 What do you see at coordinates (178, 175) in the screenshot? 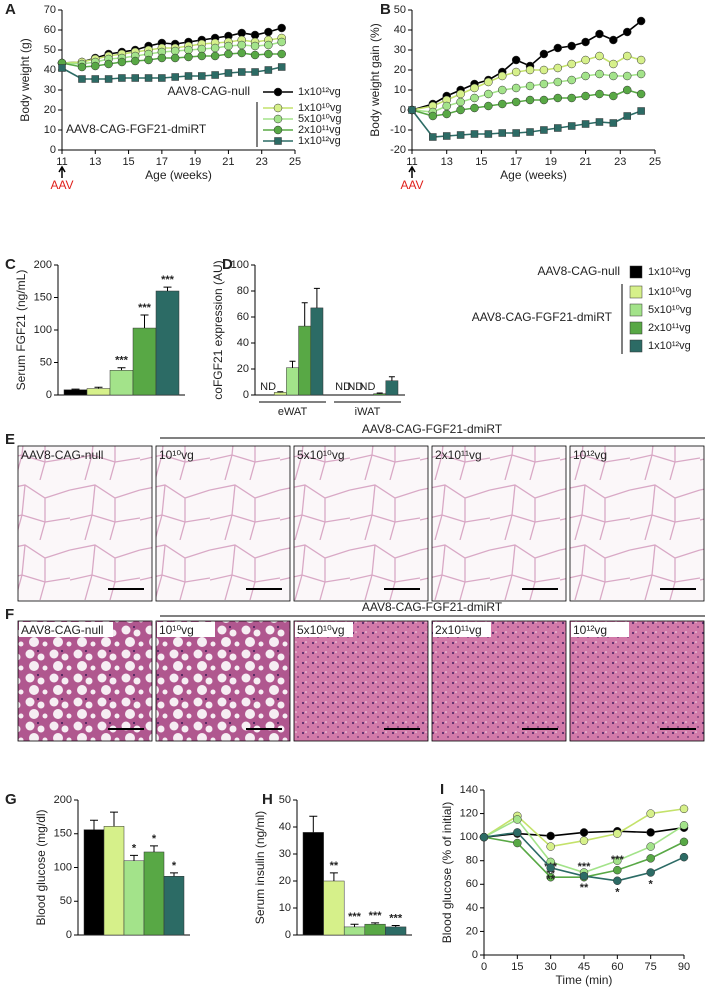
I see `x-axis-label: Age (weeks)` at bounding box center [178, 175].